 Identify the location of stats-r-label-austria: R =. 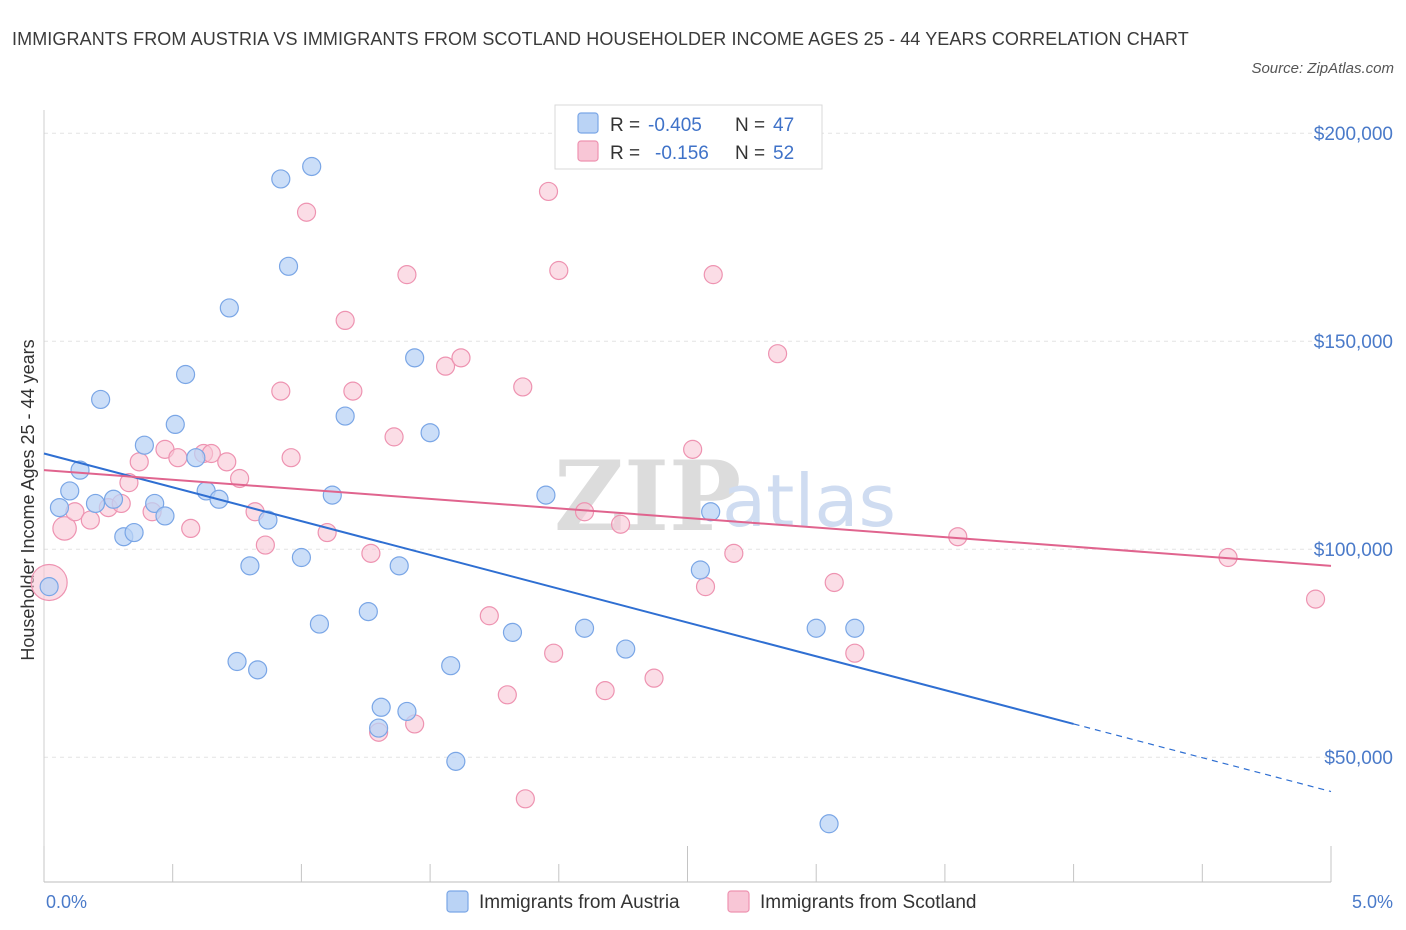
(625, 125).